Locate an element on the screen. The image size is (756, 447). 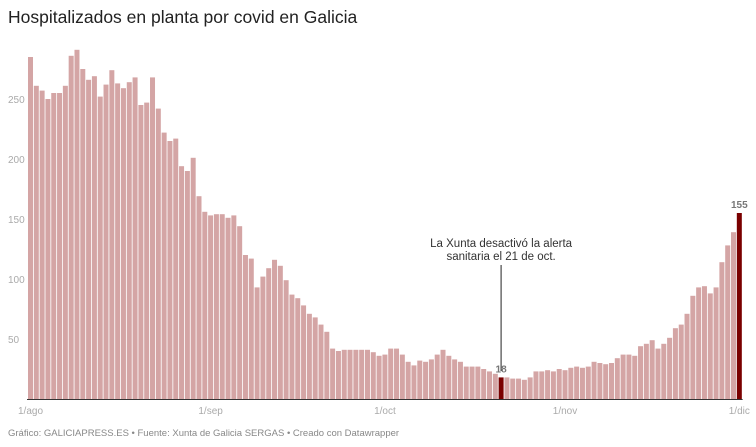
x-tick-label: 1/nov is located at coordinates (565, 411).